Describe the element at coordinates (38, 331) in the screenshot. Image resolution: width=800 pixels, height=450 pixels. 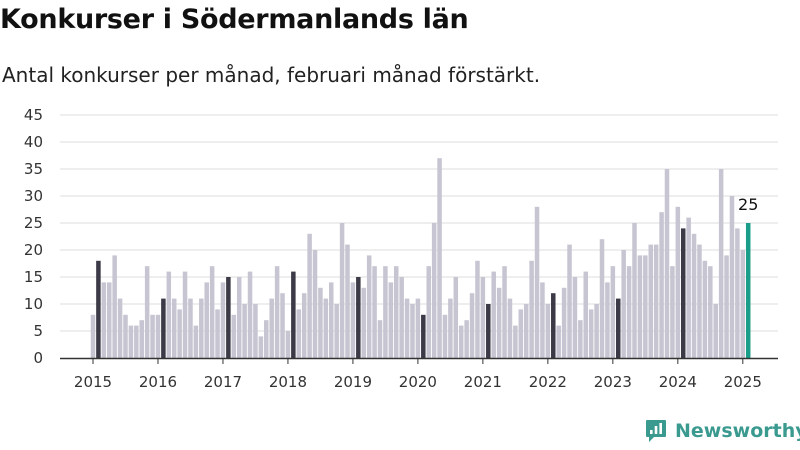
I see `y-tick-label: 5` at that location.